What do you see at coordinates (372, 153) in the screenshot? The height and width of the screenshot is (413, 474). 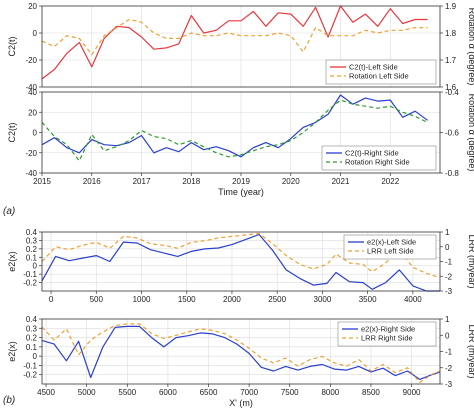 I see `legend-entry: C2(t)-Right Side` at bounding box center [372, 153].